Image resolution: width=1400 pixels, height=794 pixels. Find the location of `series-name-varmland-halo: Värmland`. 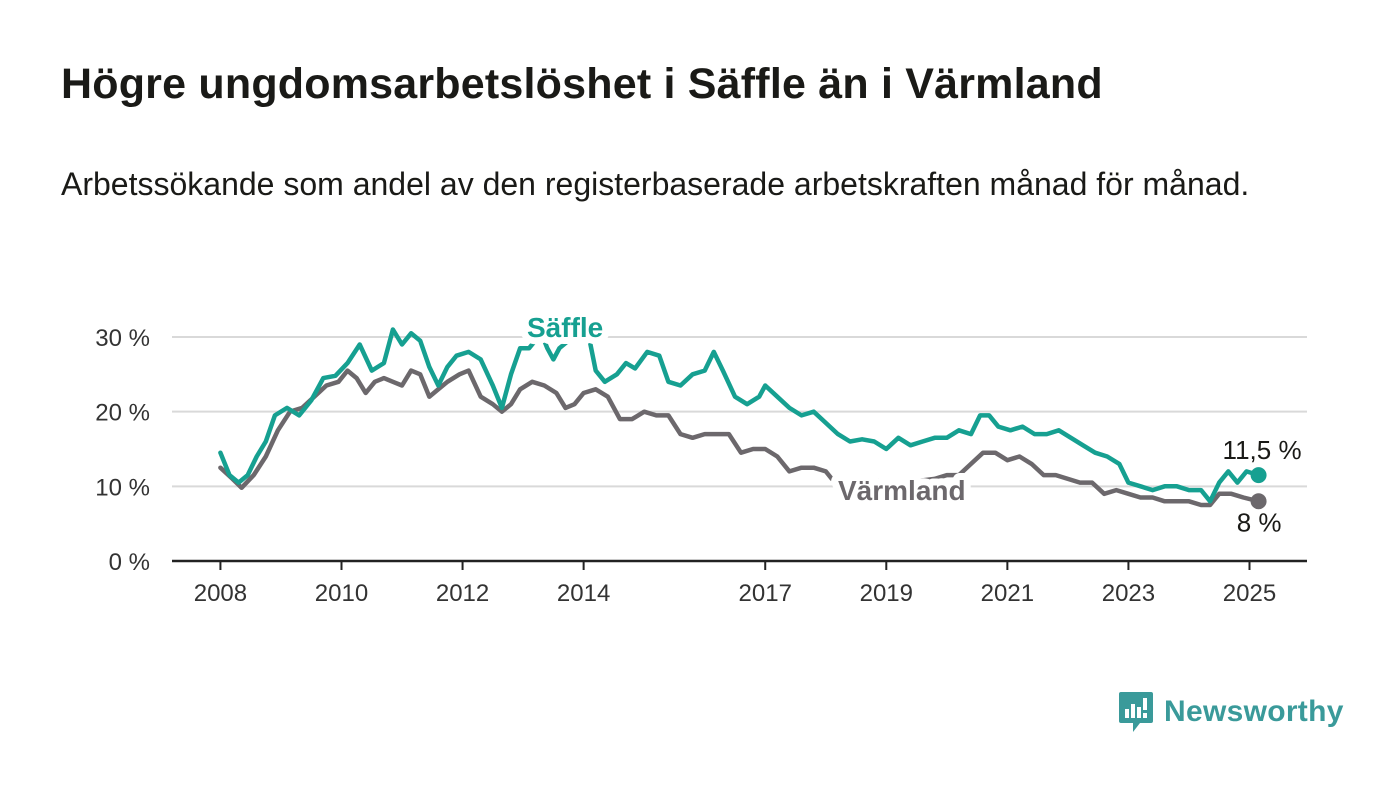

series-name-varmland-halo: Värmland is located at coordinates (902, 490).